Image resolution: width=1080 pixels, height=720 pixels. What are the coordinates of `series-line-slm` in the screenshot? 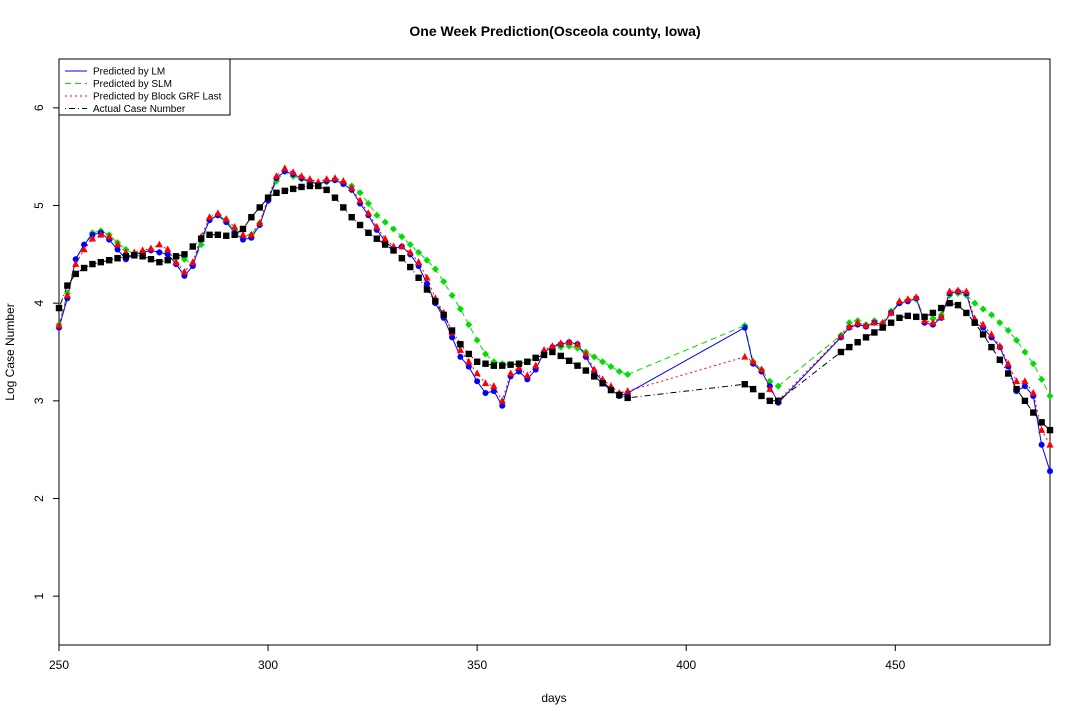 It's located at (945, 344).